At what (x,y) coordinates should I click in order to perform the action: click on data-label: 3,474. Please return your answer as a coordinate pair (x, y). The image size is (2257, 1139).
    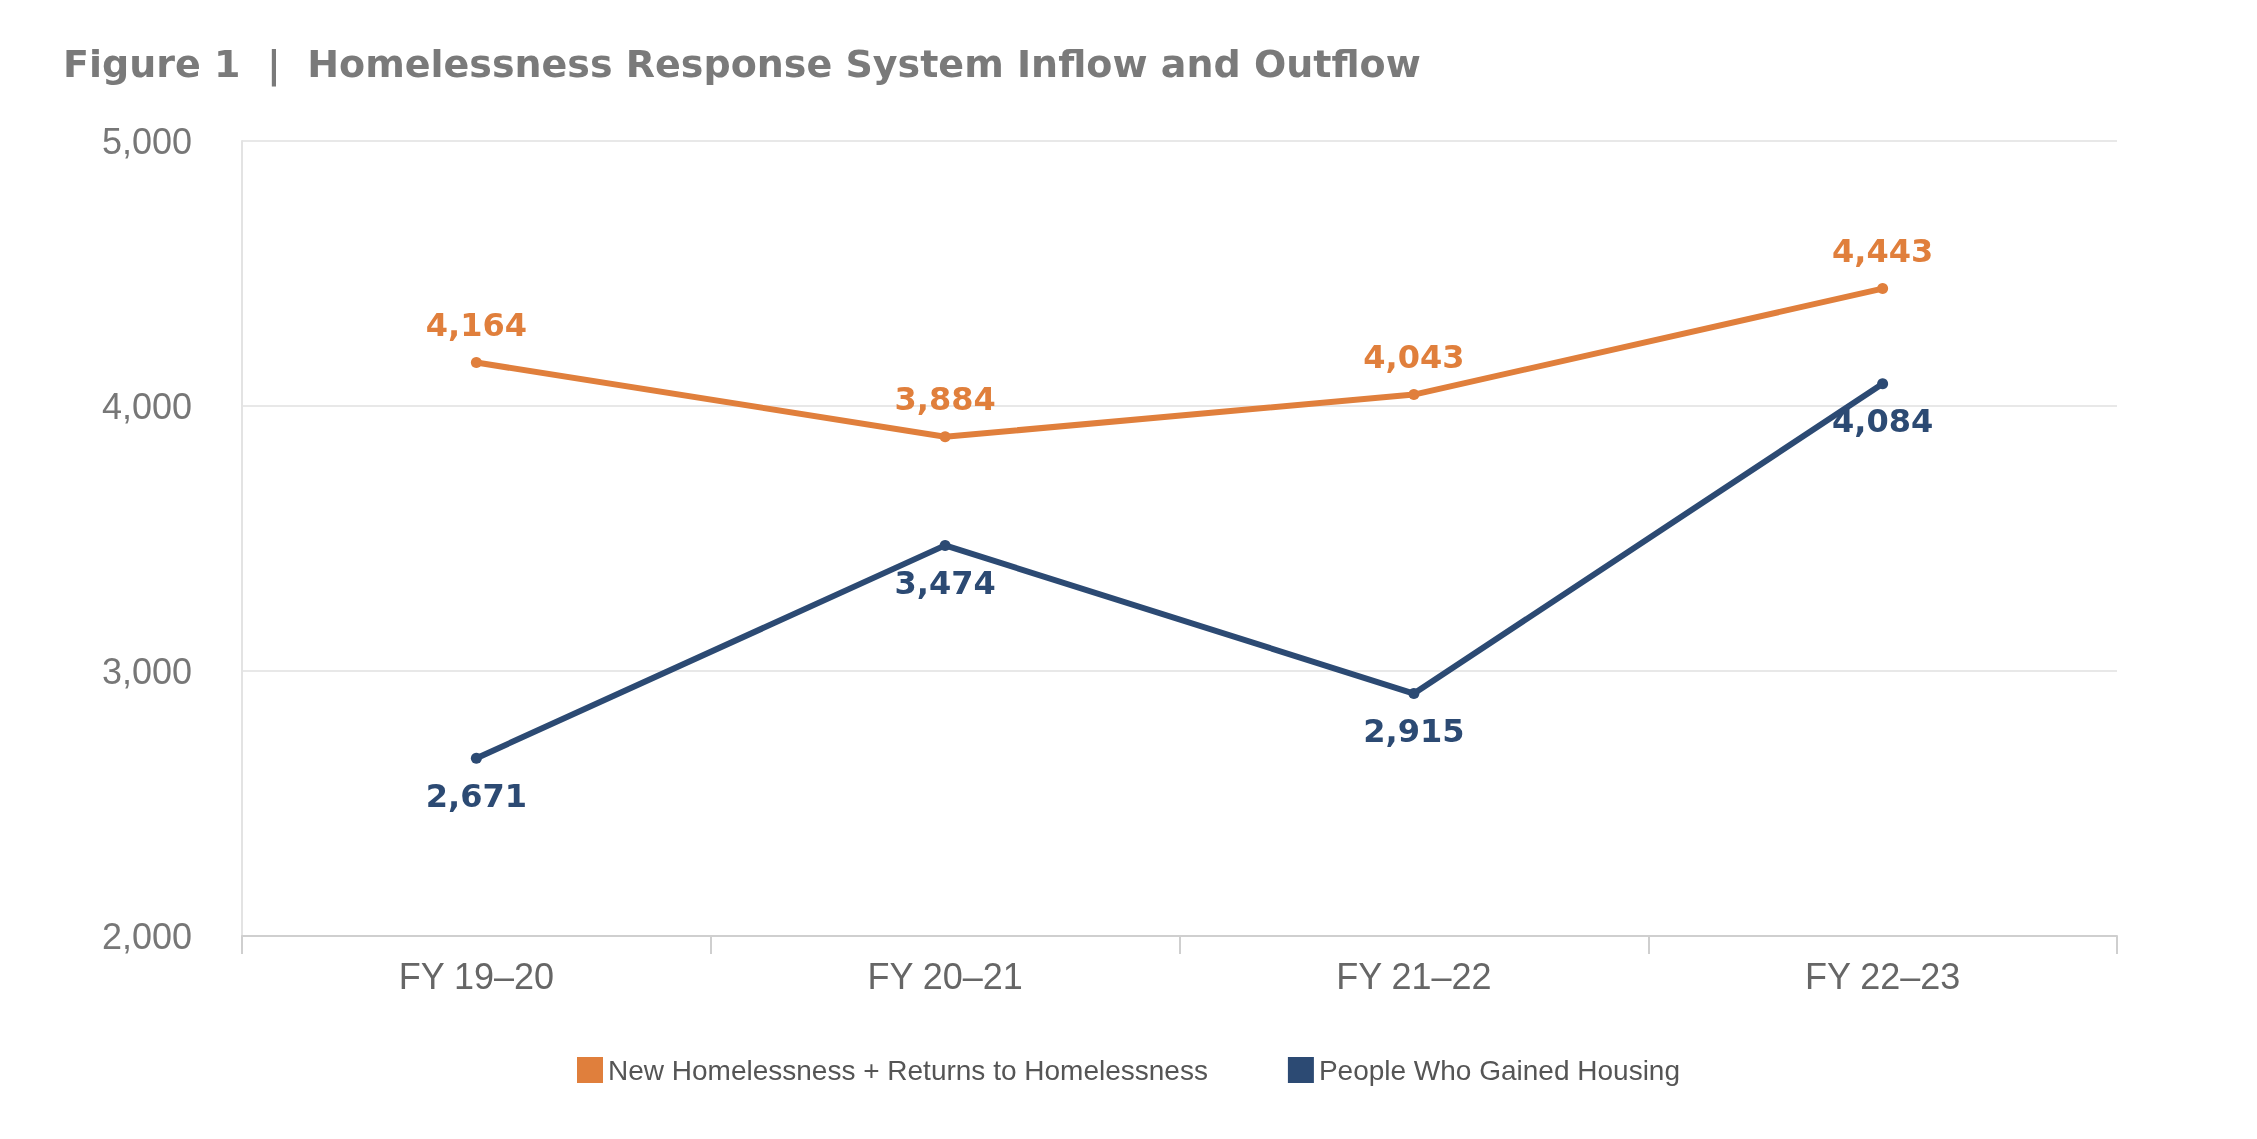
    Looking at the image, I should click on (945, 582).